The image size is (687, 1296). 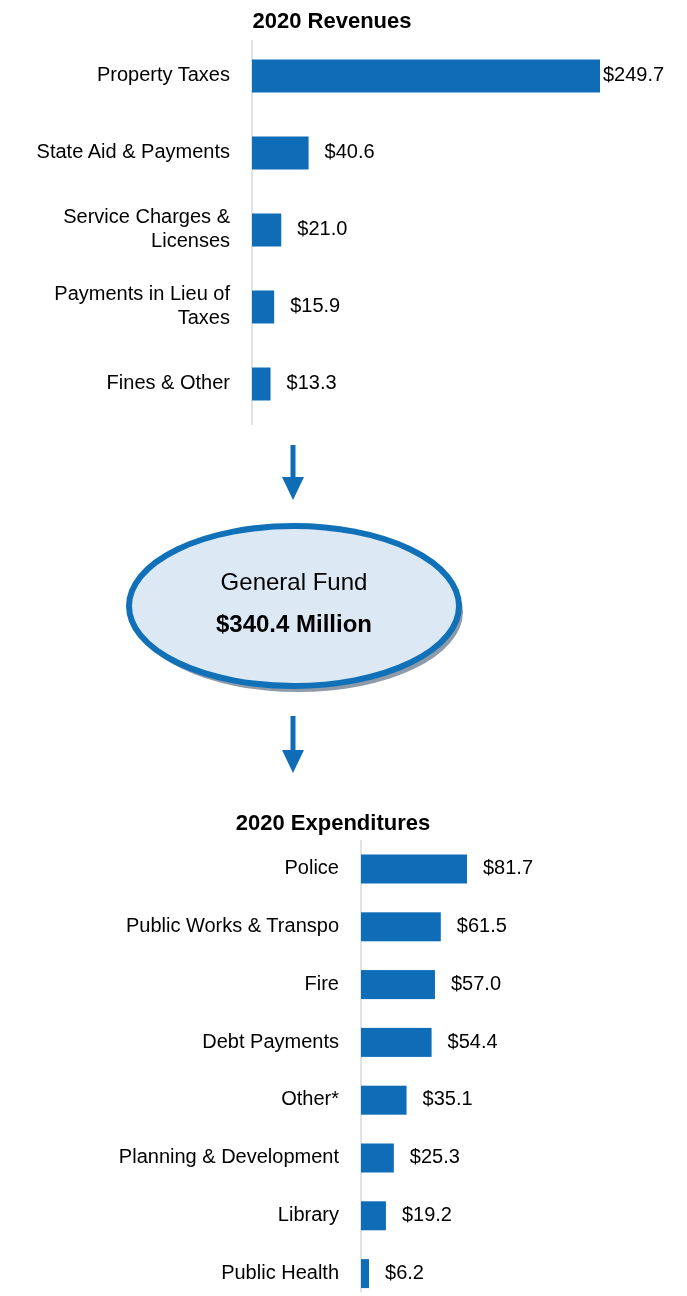 What do you see at coordinates (634, 74) in the screenshot?
I see `data-label: $249.7` at bounding box center [634, 74].